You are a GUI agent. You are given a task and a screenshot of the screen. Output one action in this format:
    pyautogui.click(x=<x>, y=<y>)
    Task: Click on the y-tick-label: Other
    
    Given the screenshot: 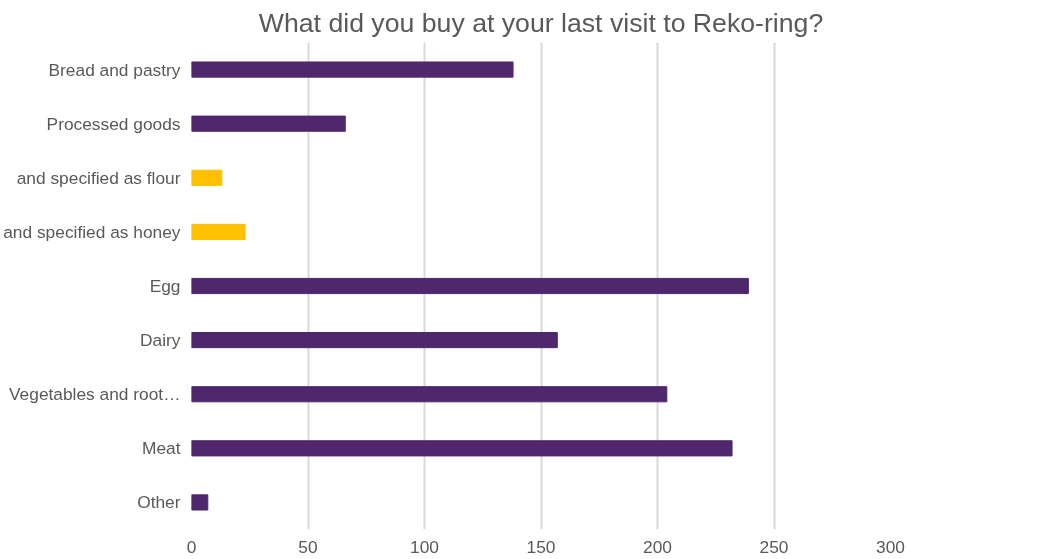 What is the action you would take?
    pyautogui.click(x=159, y=502)
    